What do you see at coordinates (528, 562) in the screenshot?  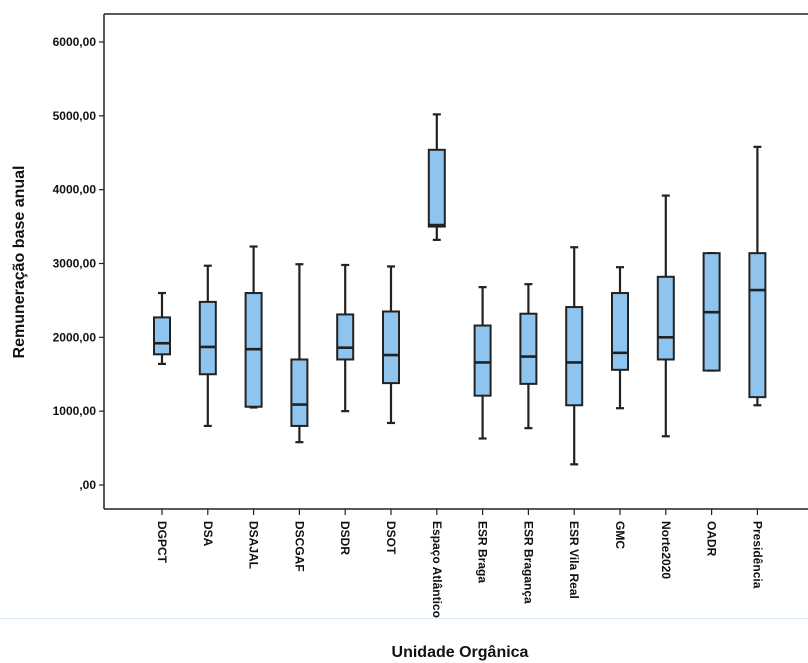 I see `x-tick-label: ESR Bragança` at bounding box center [528, 562].